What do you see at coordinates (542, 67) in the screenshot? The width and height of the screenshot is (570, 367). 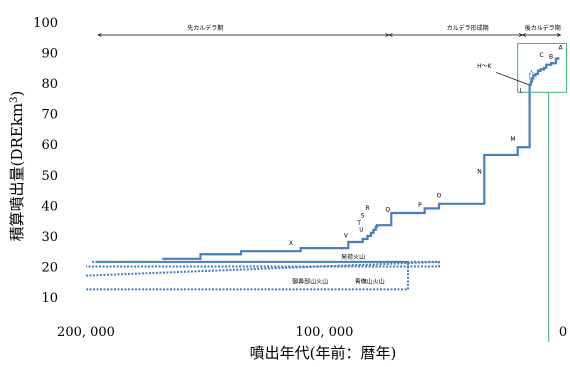 I see `highlight-box` at bounding box center [542, 67].